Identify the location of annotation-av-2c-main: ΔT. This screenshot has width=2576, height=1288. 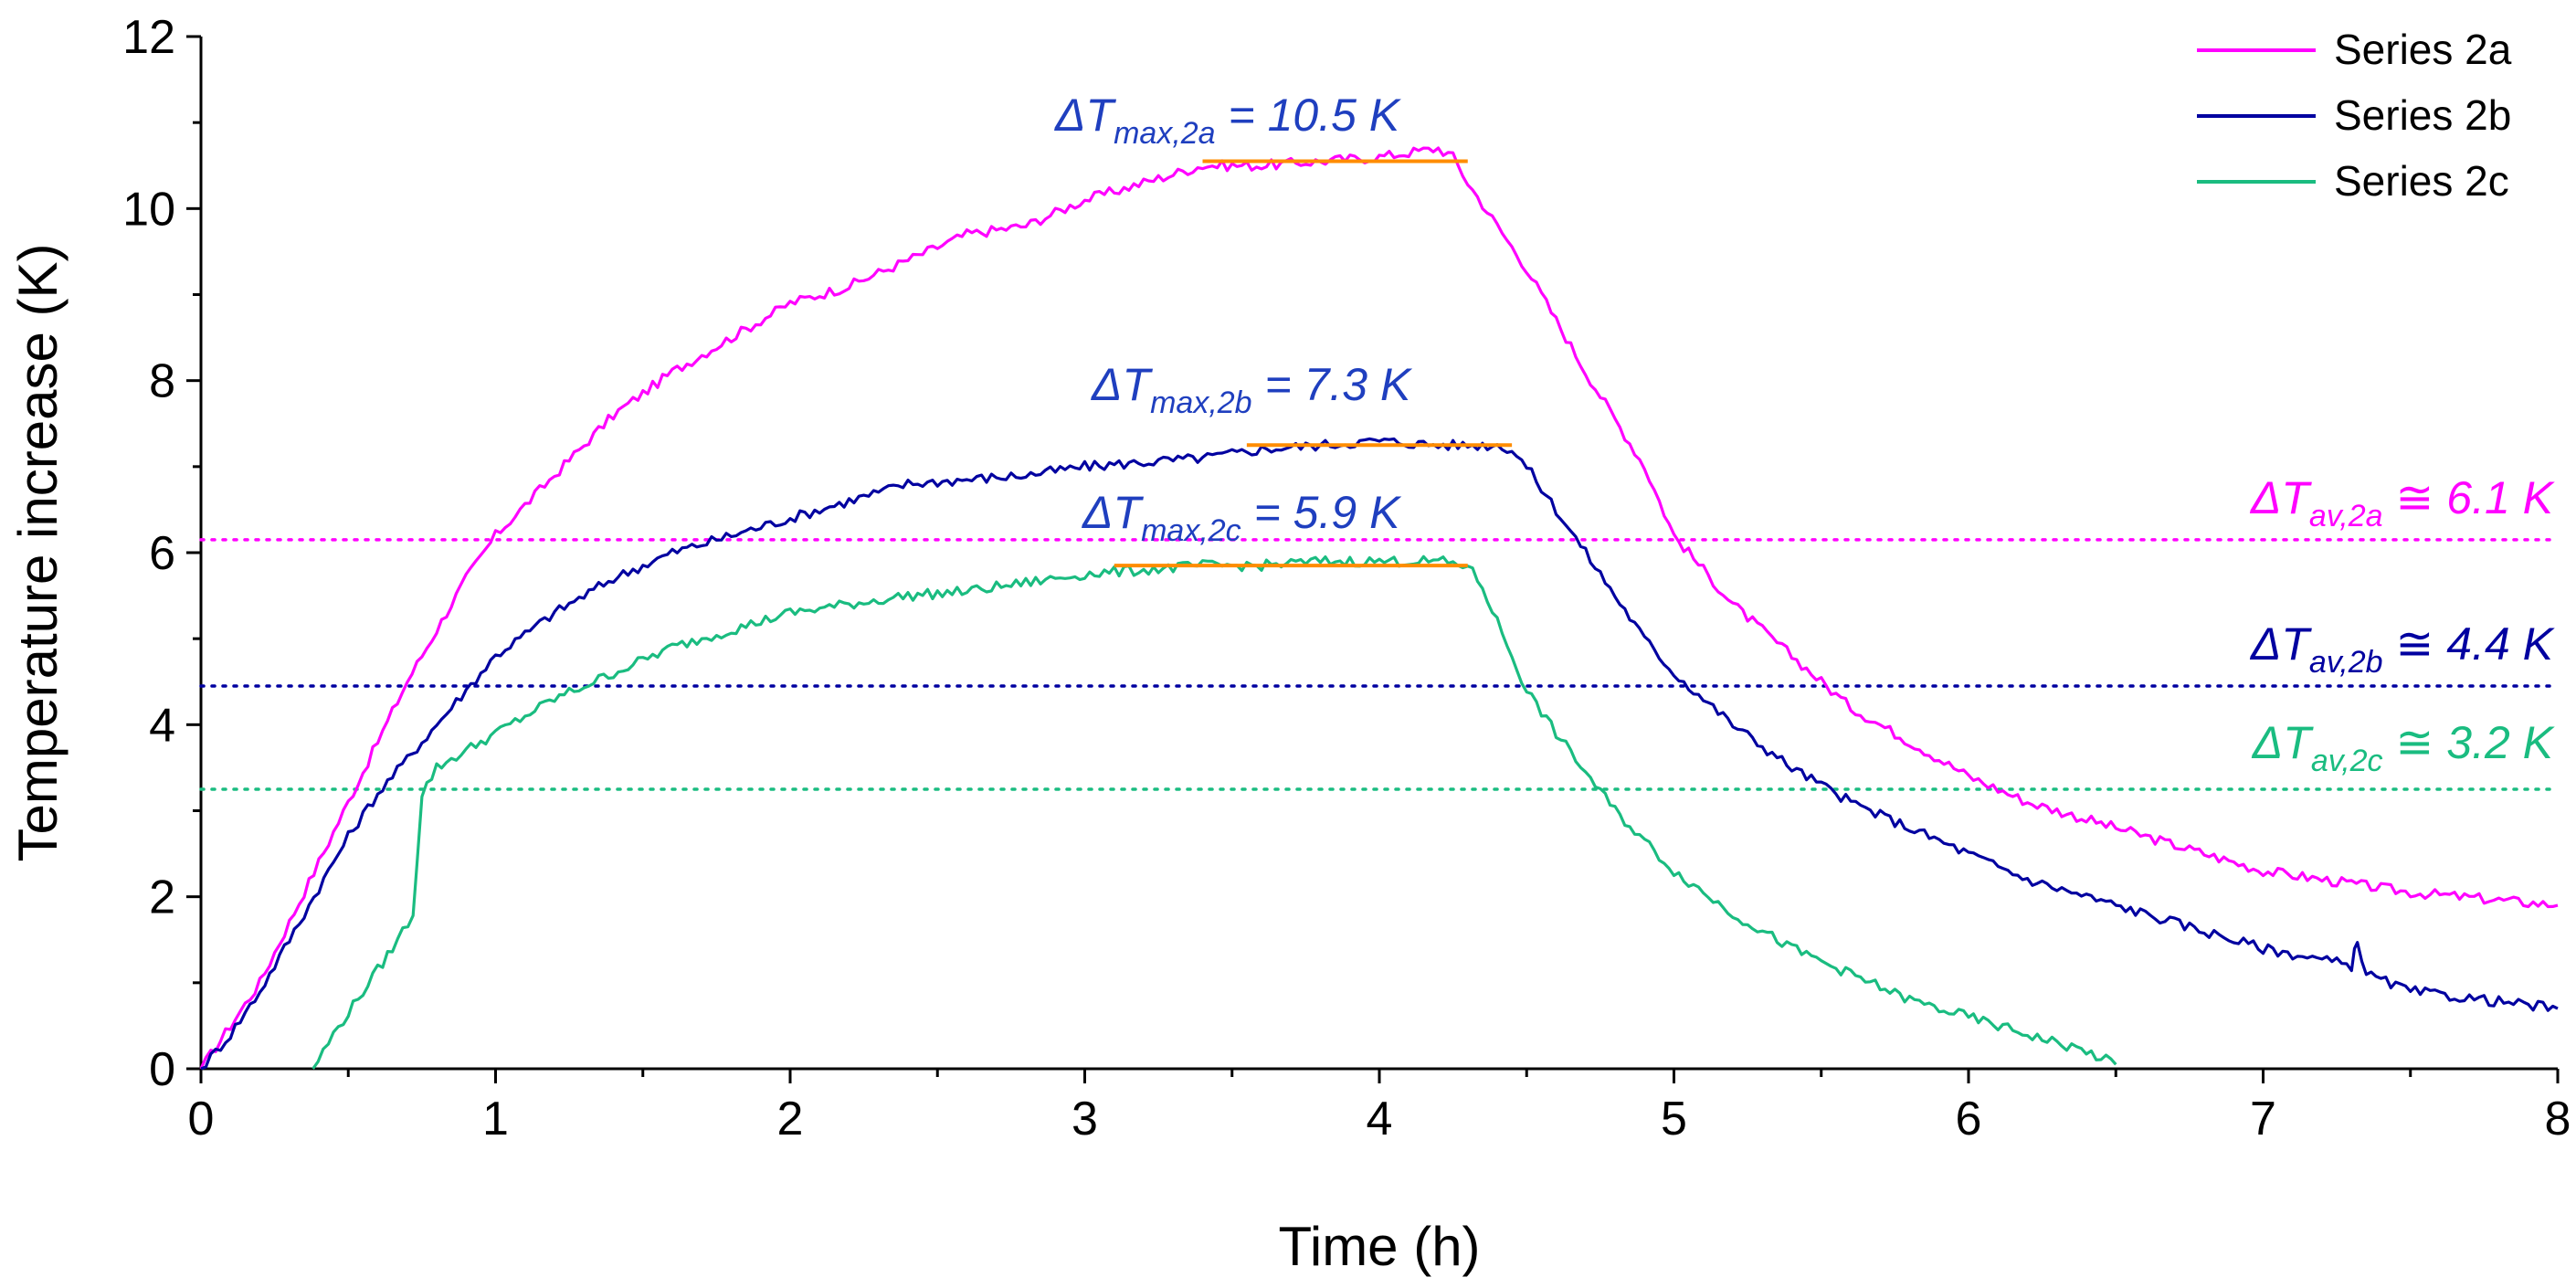
(2284, 742).